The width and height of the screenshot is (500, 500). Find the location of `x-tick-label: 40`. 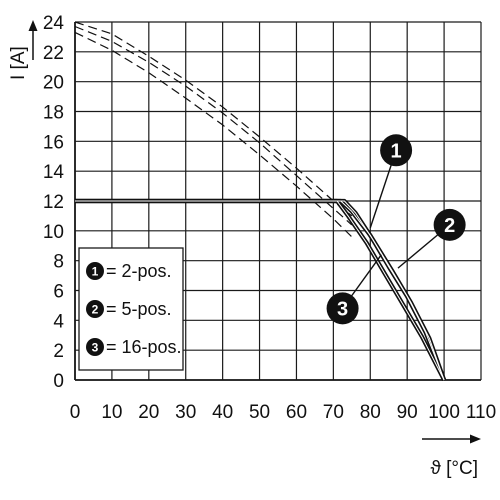

x-tick-label: 40 is located at coordinates (222, 412).